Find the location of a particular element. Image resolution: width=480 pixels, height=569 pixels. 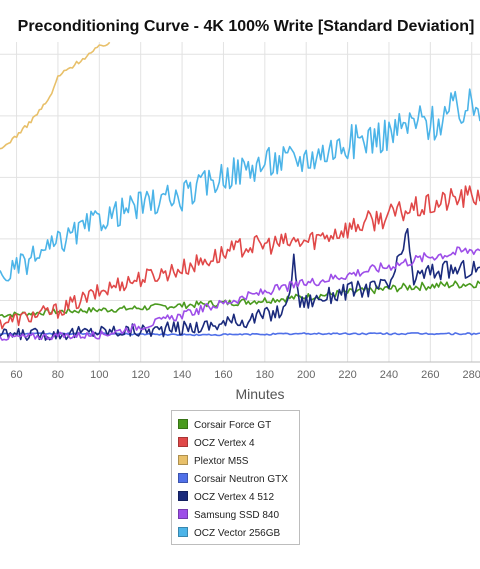

x-tick-label: 280 is located at coordinates (471, 375).